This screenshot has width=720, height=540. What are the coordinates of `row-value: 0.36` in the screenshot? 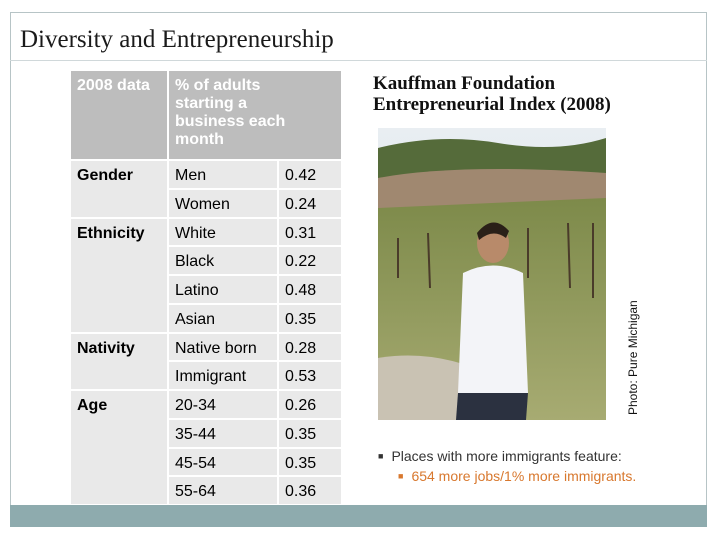 It's located at (310, 490).